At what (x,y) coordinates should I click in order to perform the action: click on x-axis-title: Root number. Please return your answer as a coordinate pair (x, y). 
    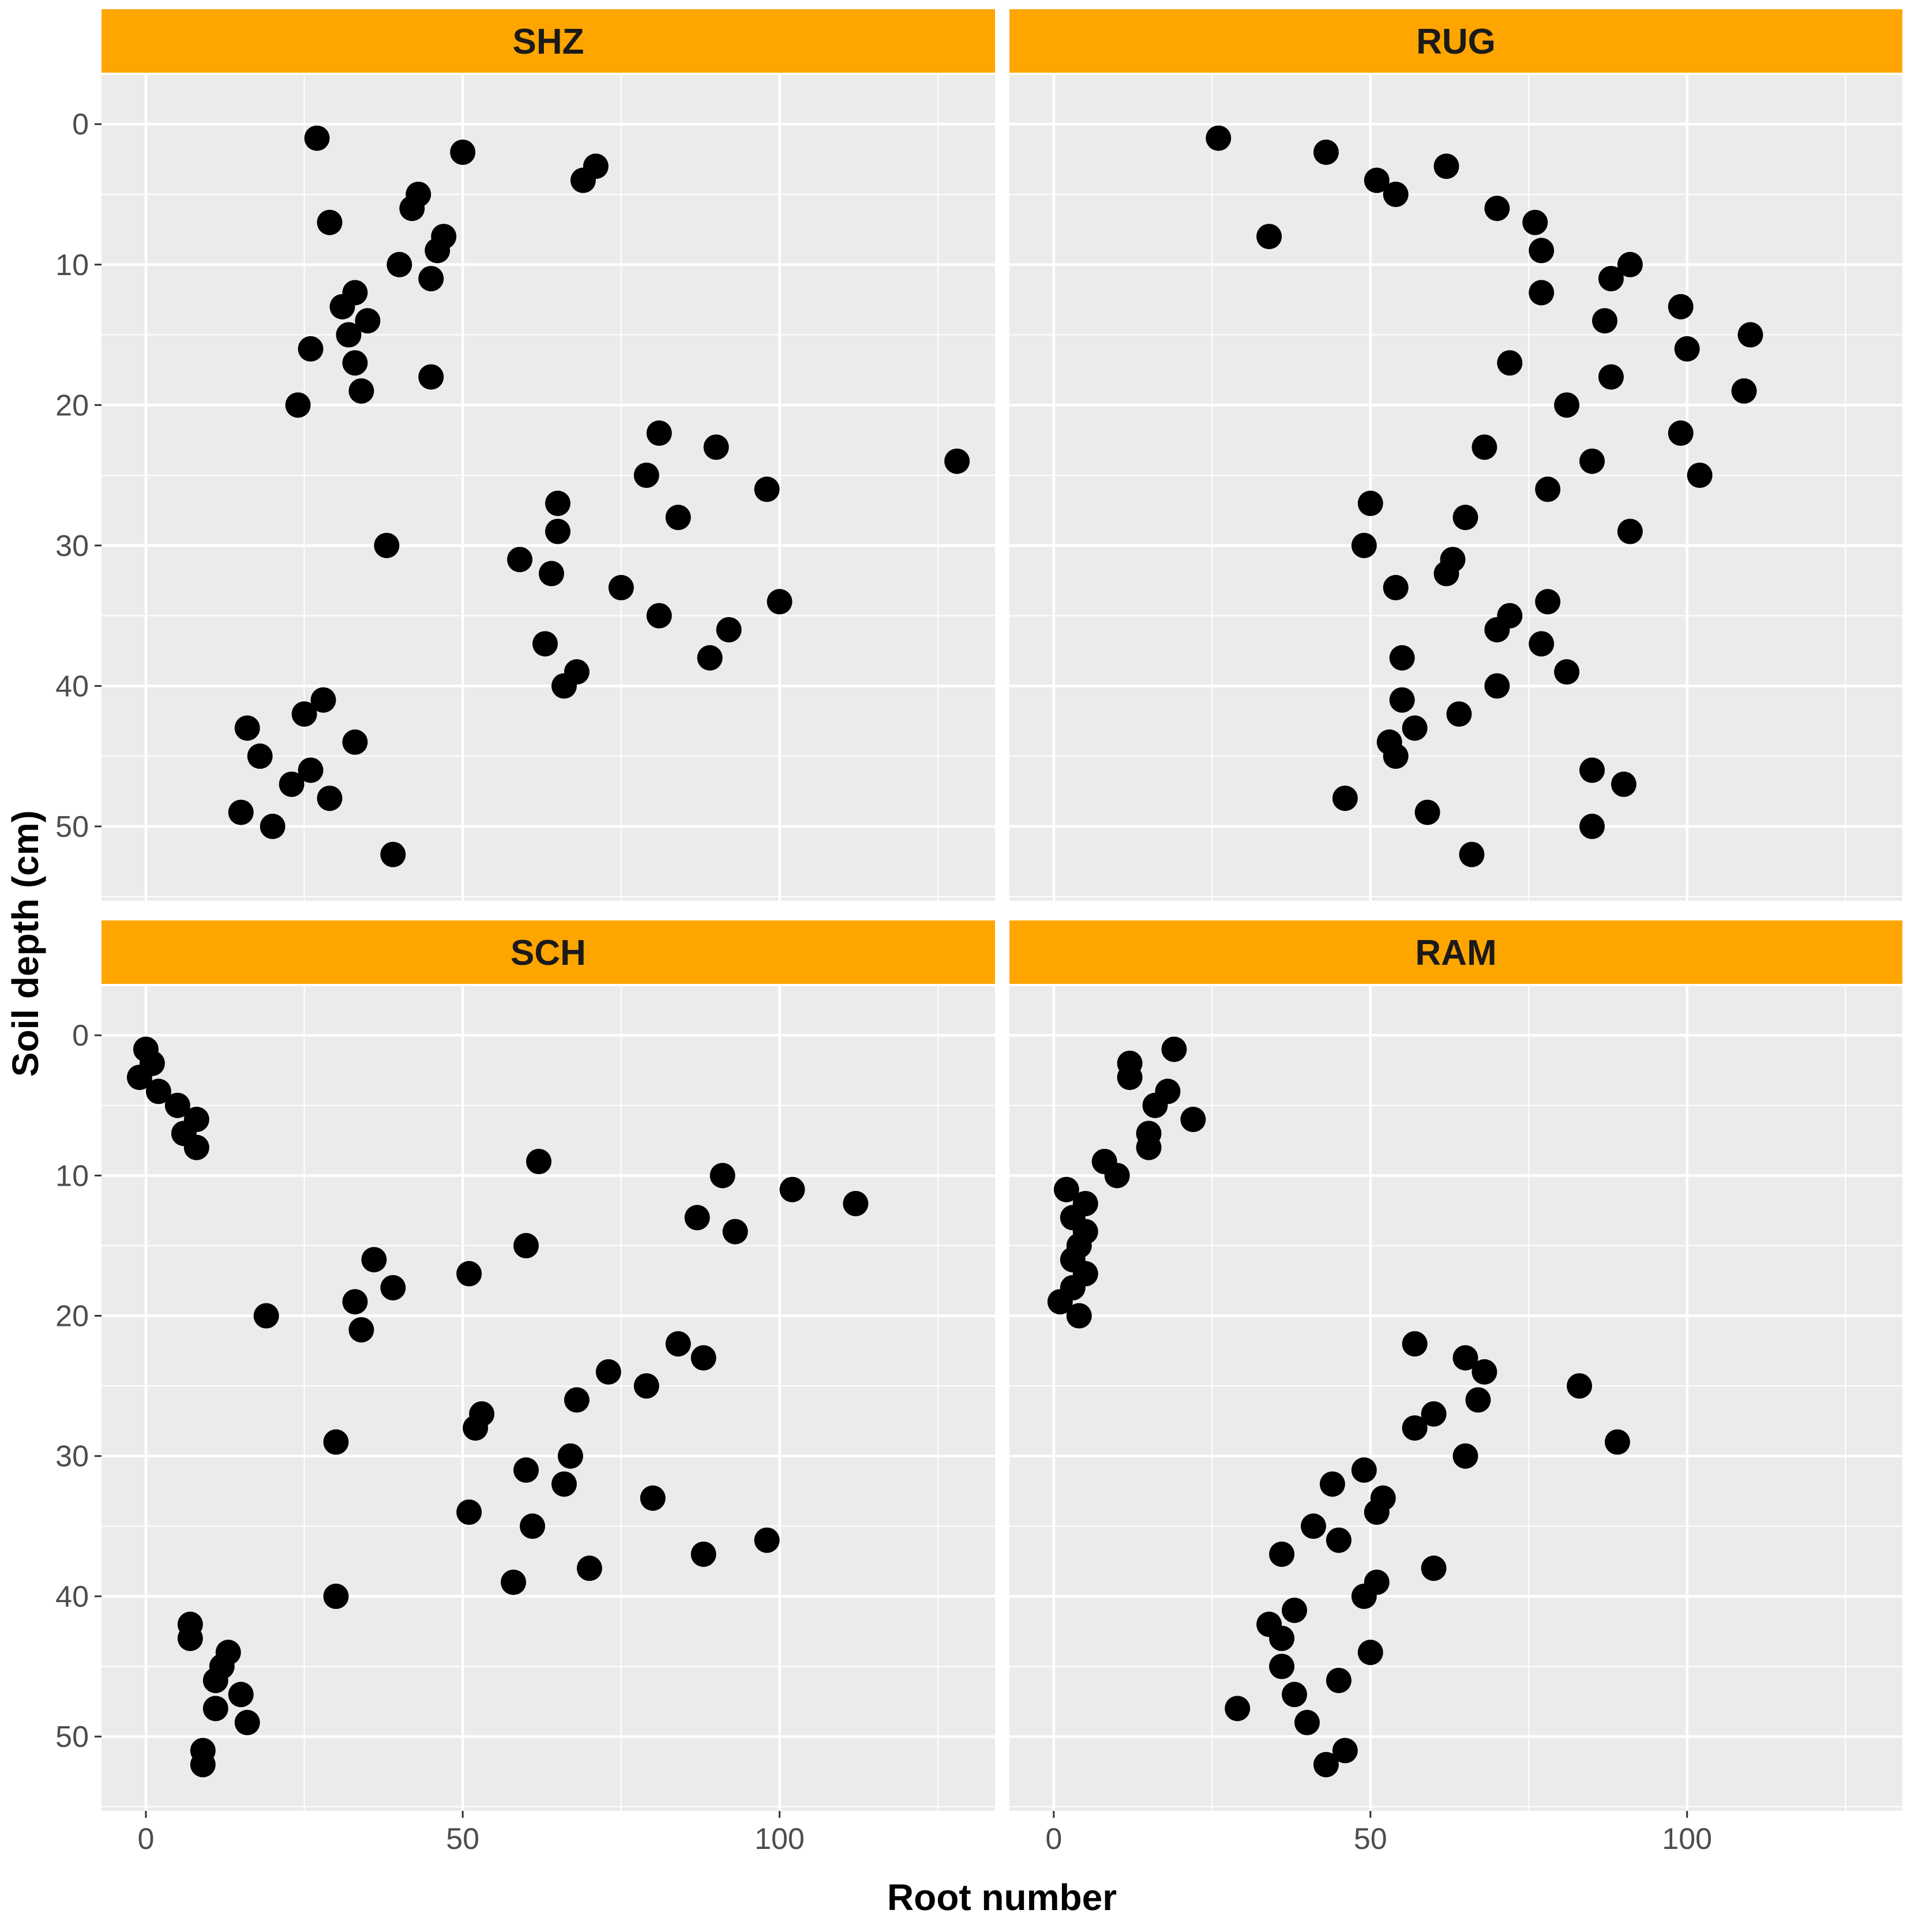
    Looking at the image, I should click on (1002, 1898).